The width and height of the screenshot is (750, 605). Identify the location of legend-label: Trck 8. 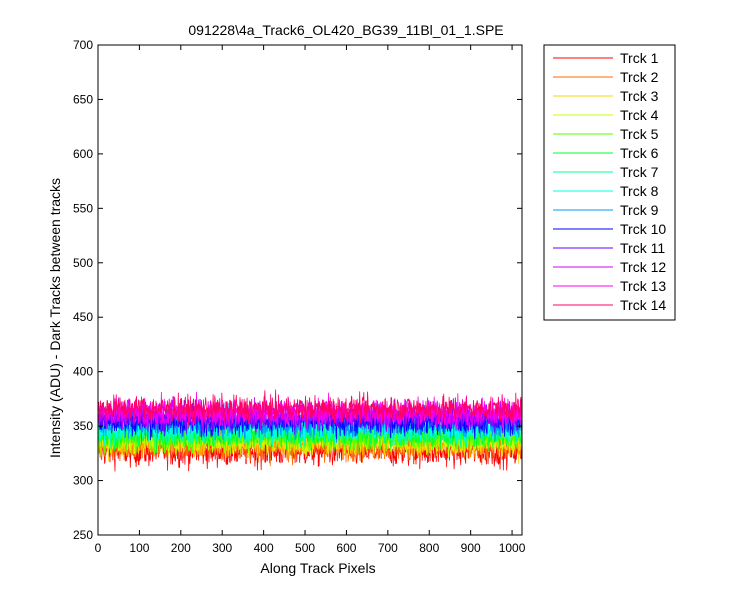
(639, 191).